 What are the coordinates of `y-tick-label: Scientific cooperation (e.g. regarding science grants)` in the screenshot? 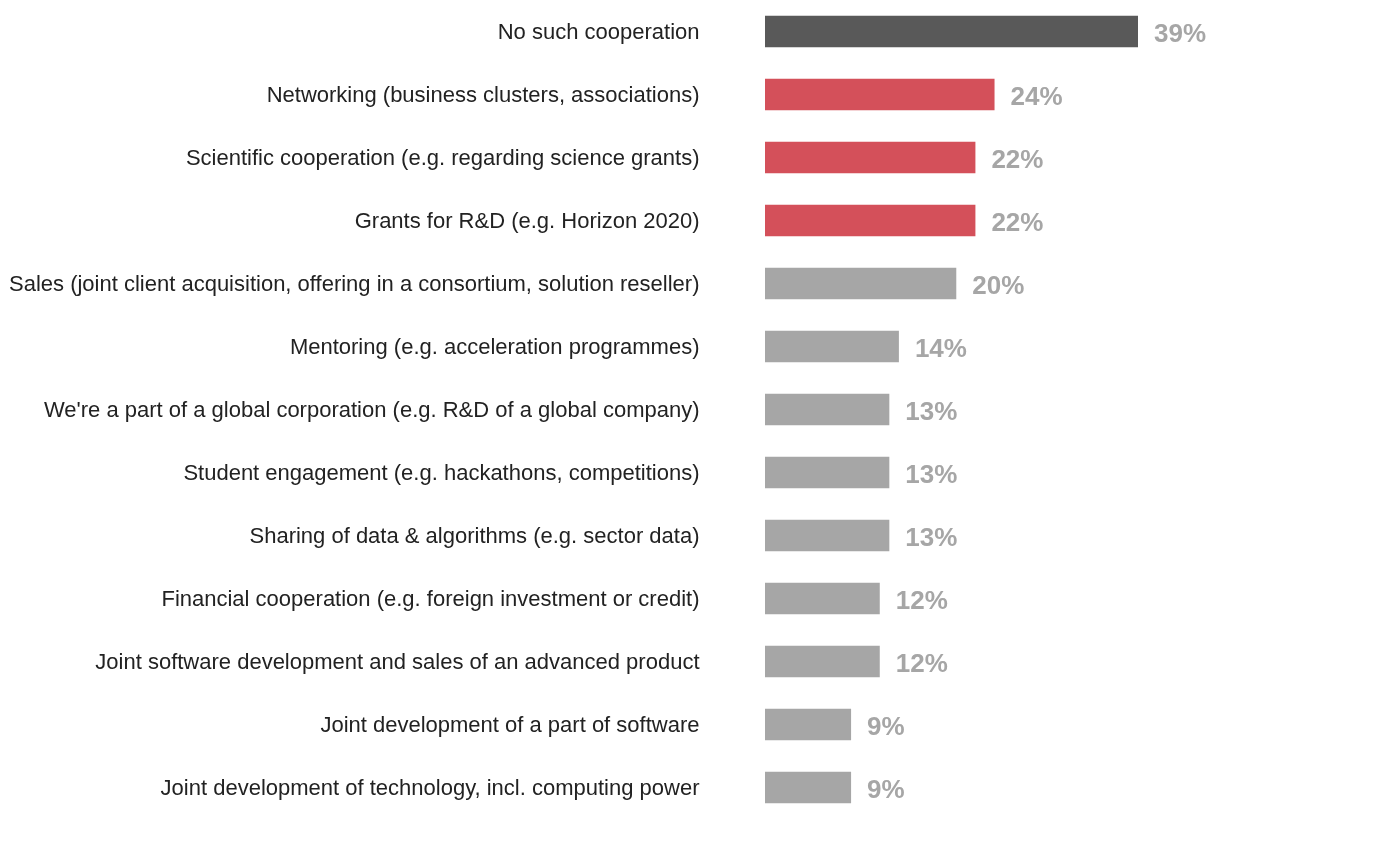 It's located at (442, 157).